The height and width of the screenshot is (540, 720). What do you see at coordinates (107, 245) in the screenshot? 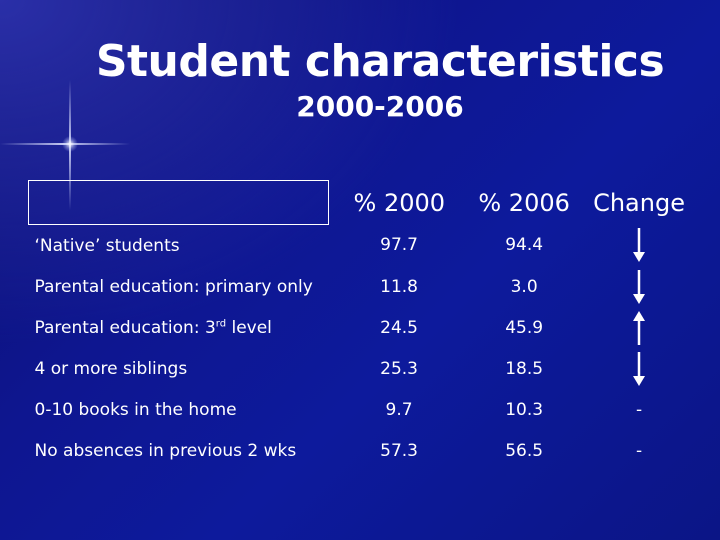
I see `row-label: ‘Native’ students` at bounding box center [107, 245].